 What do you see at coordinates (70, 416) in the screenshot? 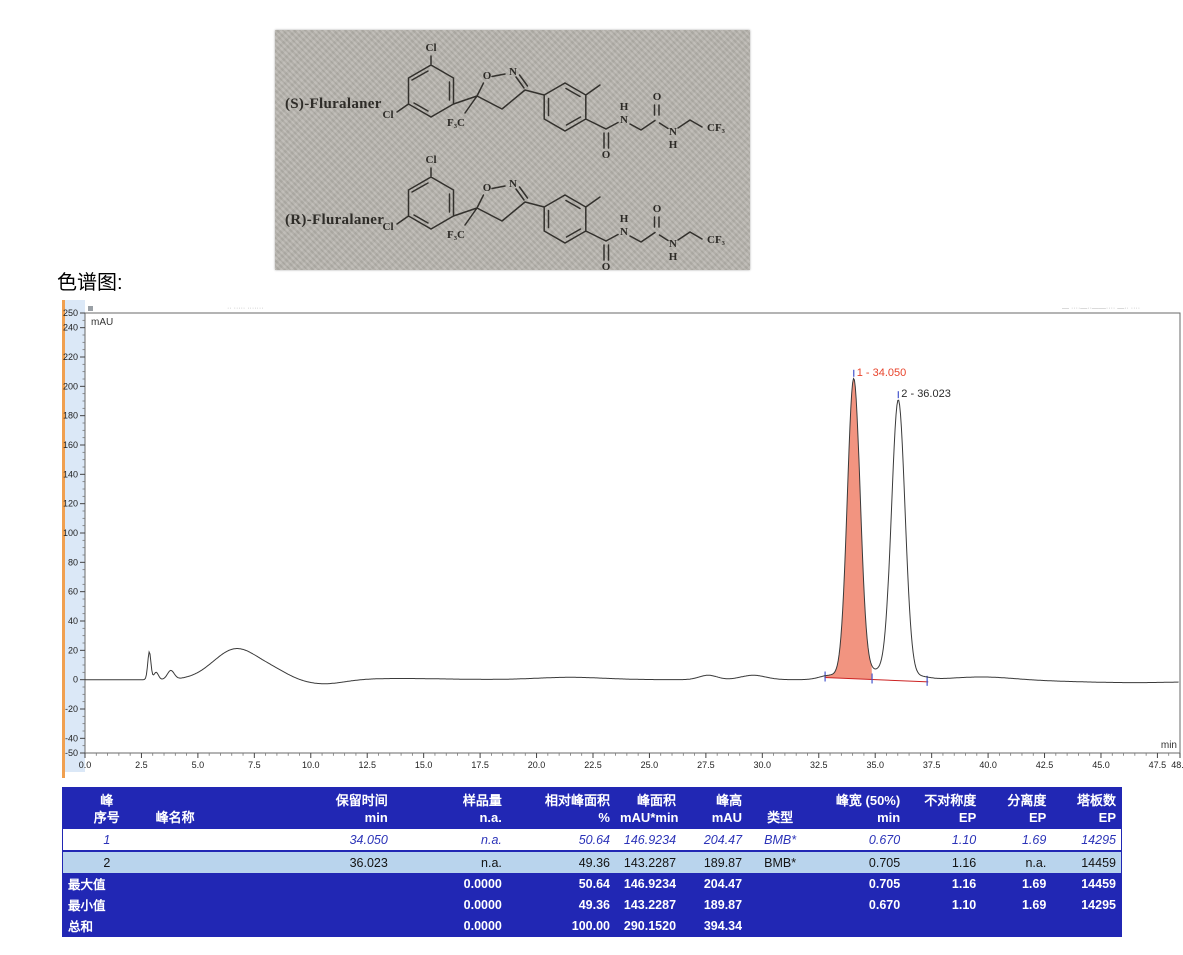
I see `y-tick-label: 180` at bounding box center [70, 416].